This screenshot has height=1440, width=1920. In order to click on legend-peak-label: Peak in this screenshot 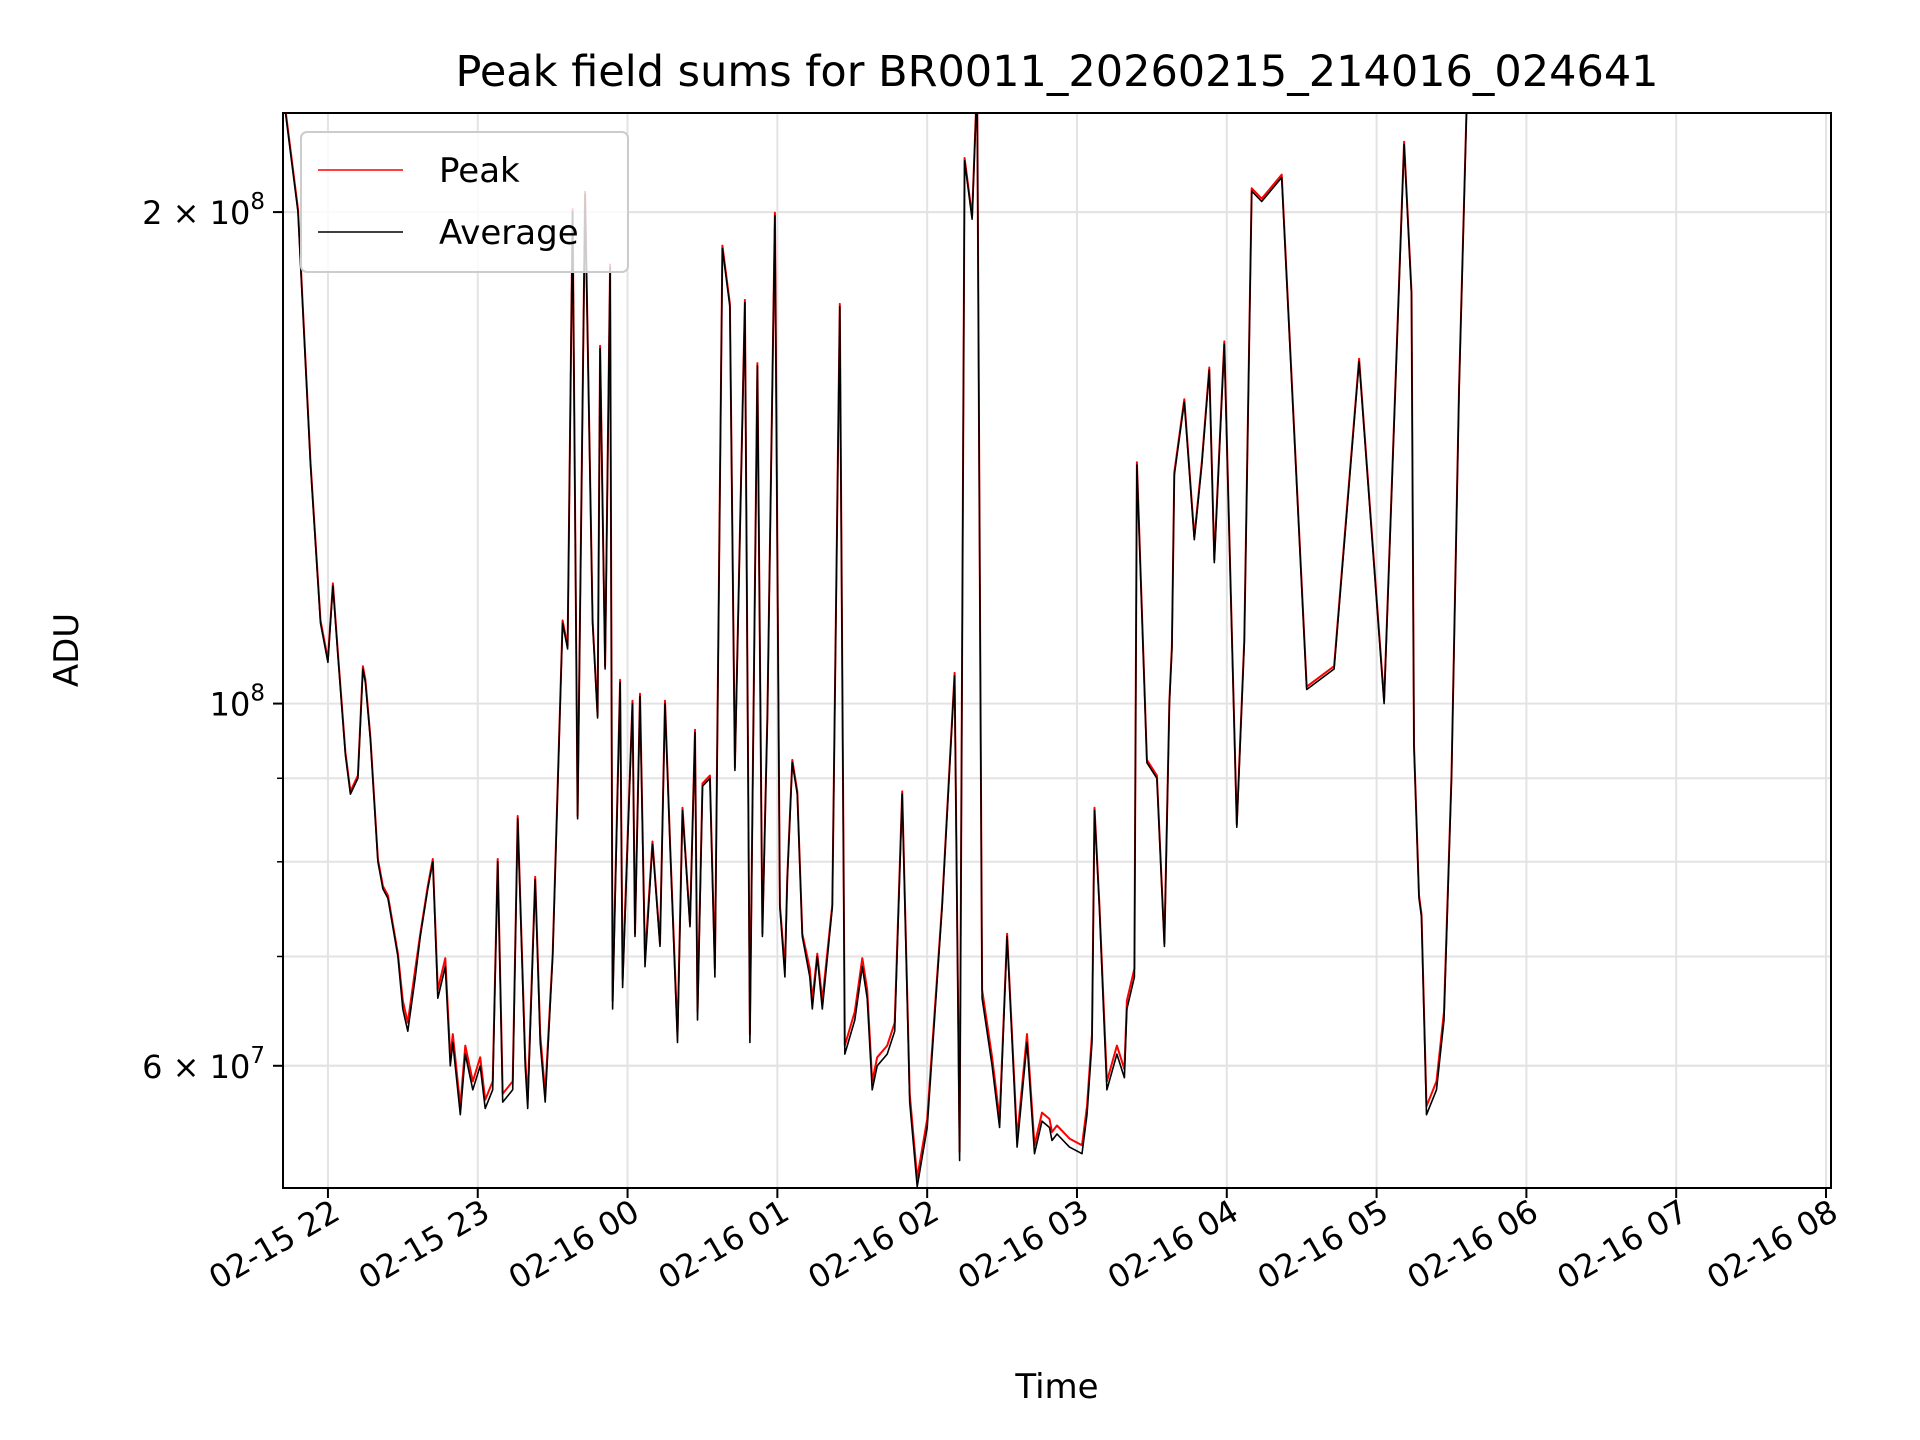, I will do `click(479, 171)`.